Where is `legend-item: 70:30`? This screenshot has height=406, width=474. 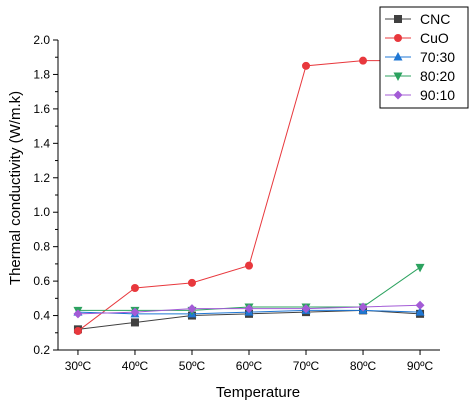
legend-item: 70:30 is located at coordinates (420, 57).